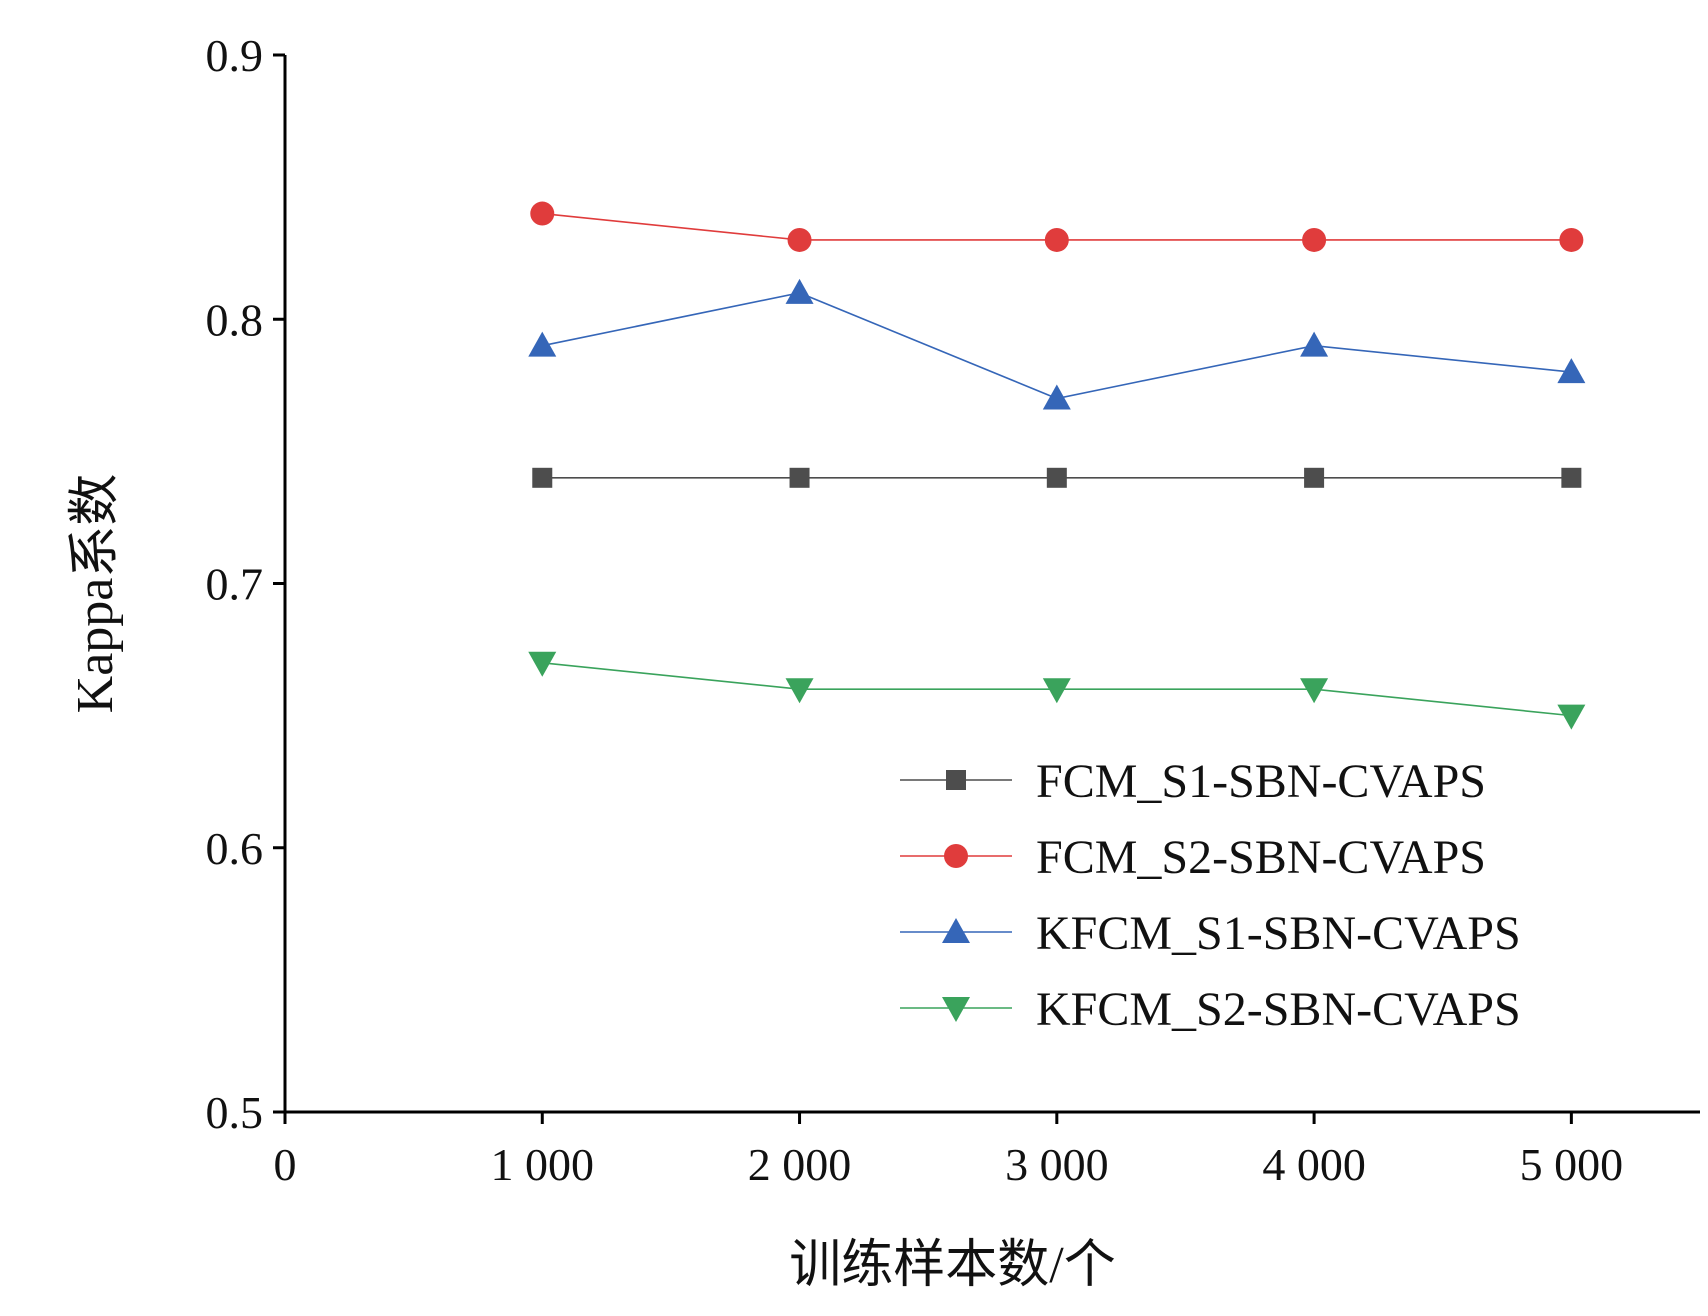 The width and height of the screenshot is (1708, 1316). I want to click on y-tick-label: 0.5, so click(235, 1112).